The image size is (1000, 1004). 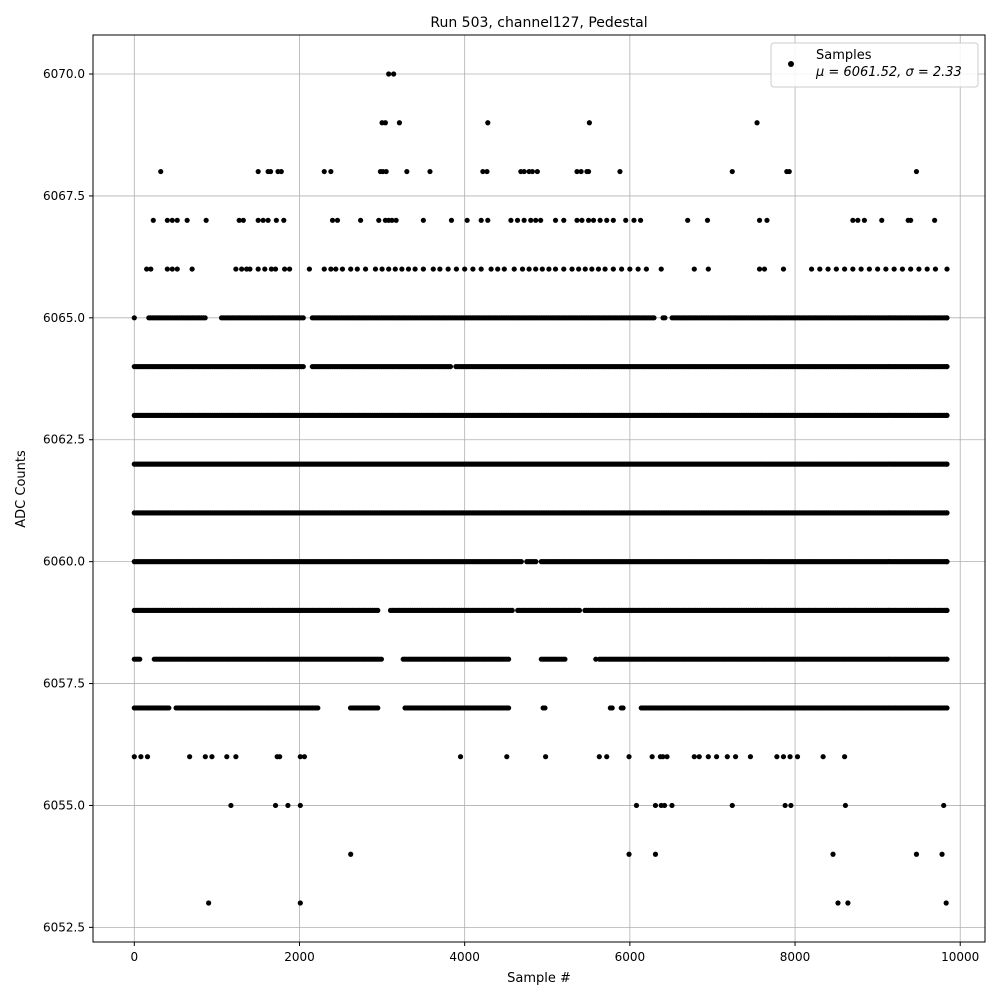 I want to click on legend-box, so click(x=874, y=65).